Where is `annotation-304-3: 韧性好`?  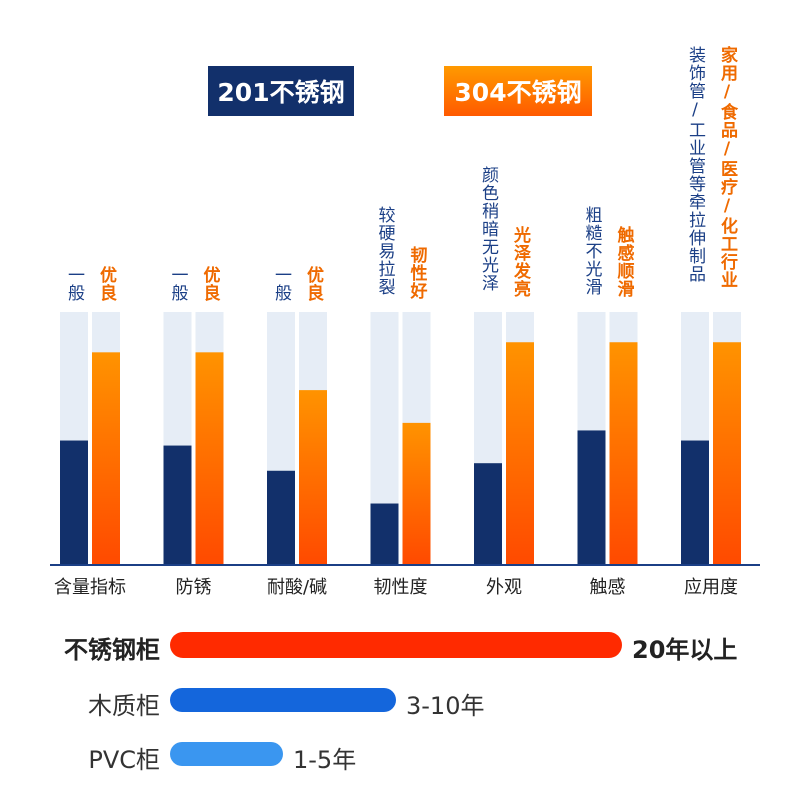
annotation-304-3: 韧性好 is located at coordinates (416, 273).